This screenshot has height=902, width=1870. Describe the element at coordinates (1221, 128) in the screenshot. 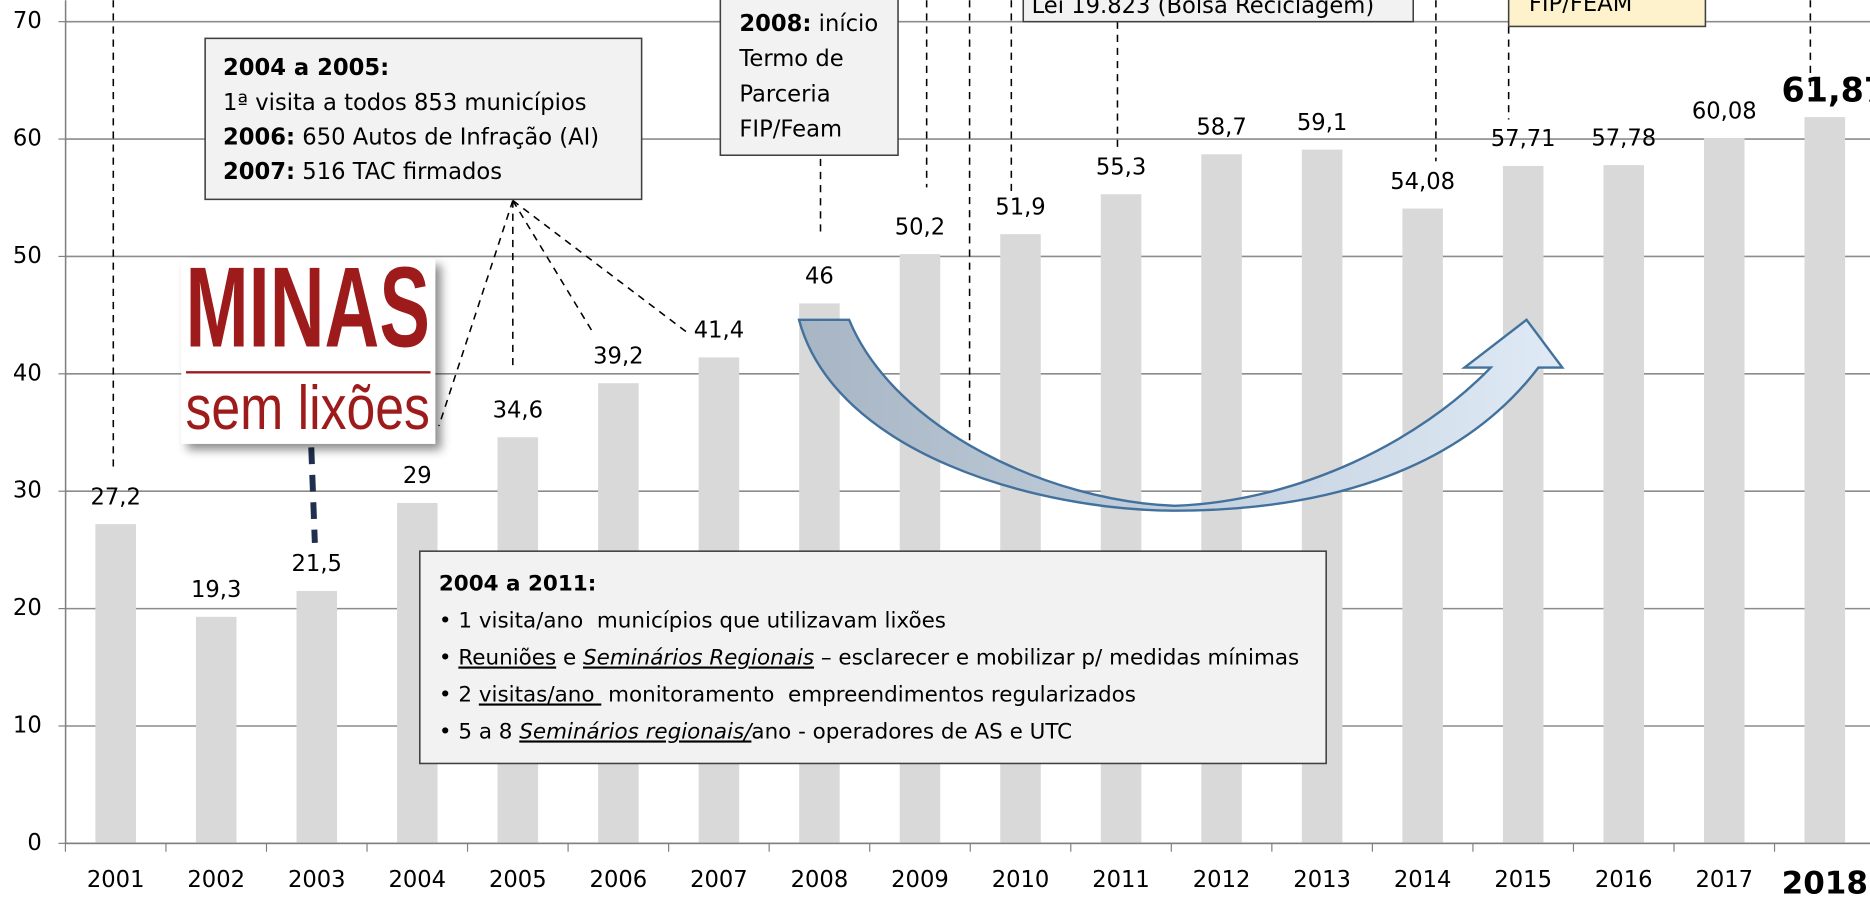

I see `value-label: 58,7` at that location.